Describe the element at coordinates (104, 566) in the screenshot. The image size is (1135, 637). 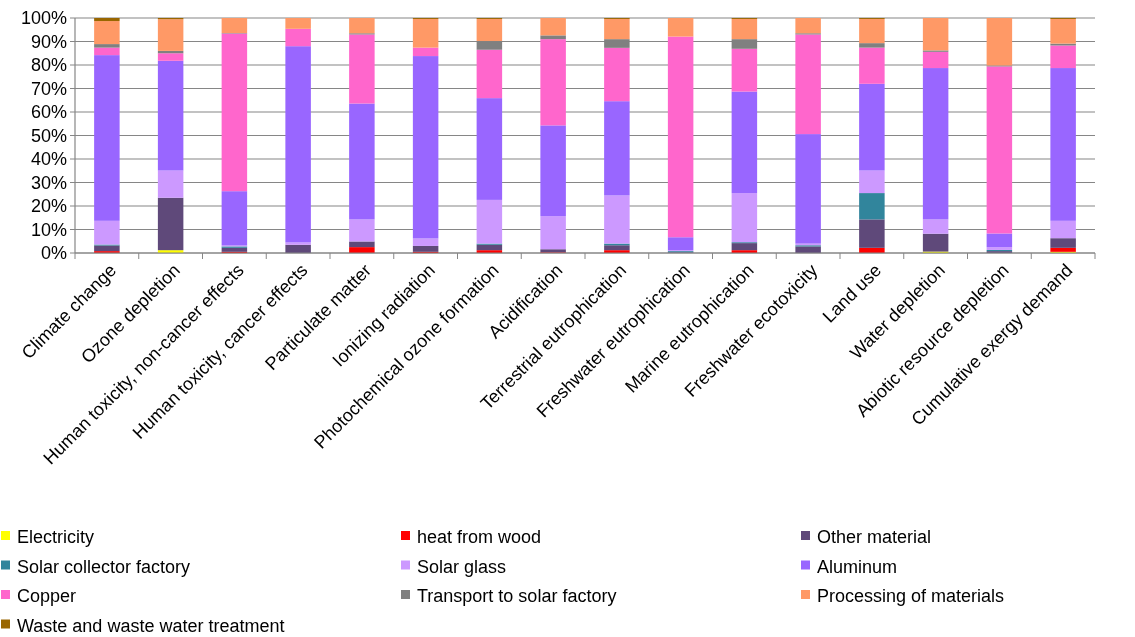
I see `legend-label: Solar collector factory` at that location.